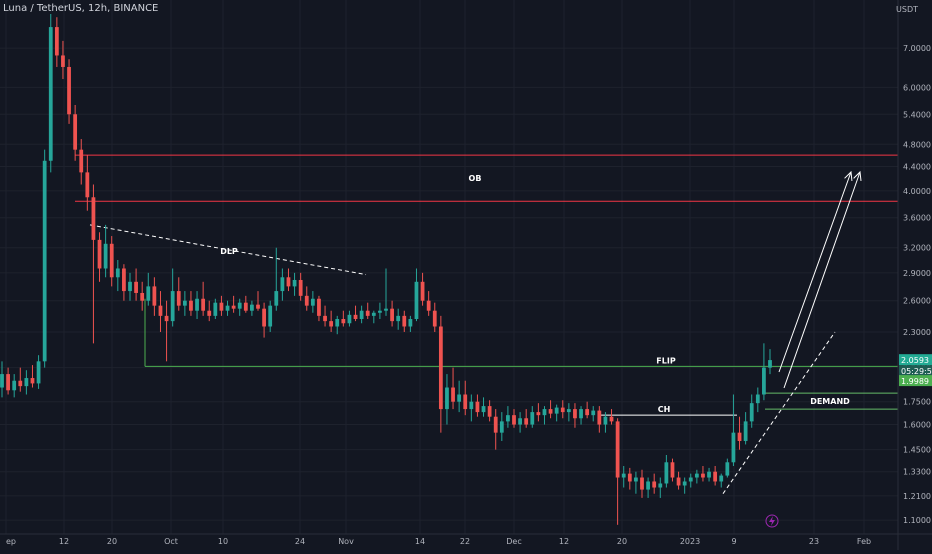  What do you see at coordinates (917, 167) in the screenshot?
I see `y-tick-label: 4.4000` at bounding box center [917, 167].